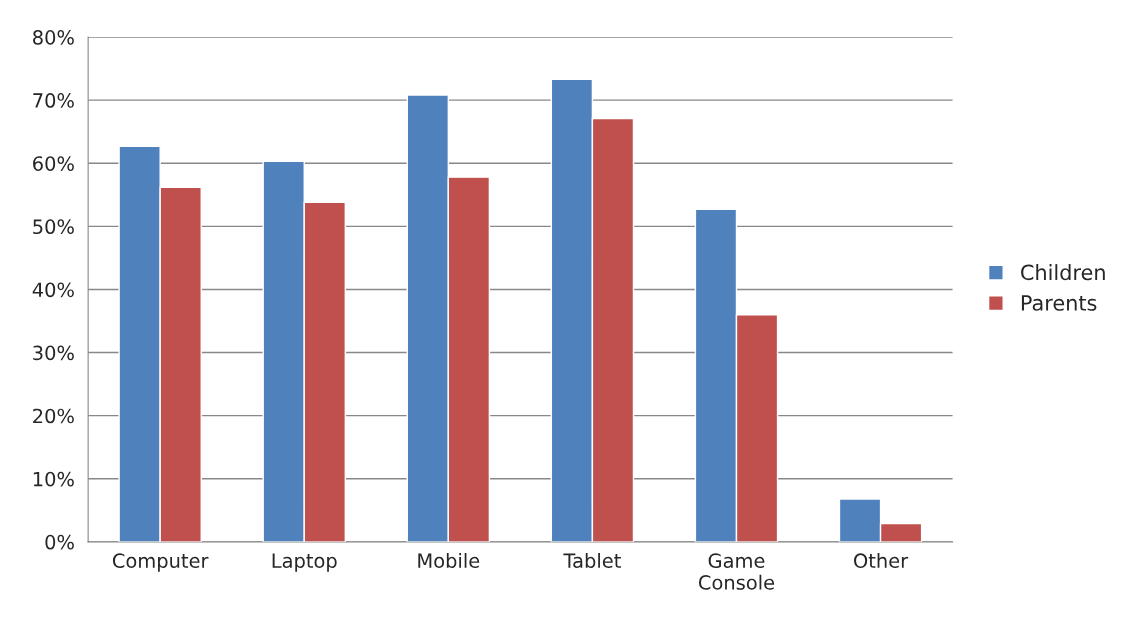  Describe the element at coordinates (449, 560) in the screenshot. I see `x-tick-label: Mobile` at that location.